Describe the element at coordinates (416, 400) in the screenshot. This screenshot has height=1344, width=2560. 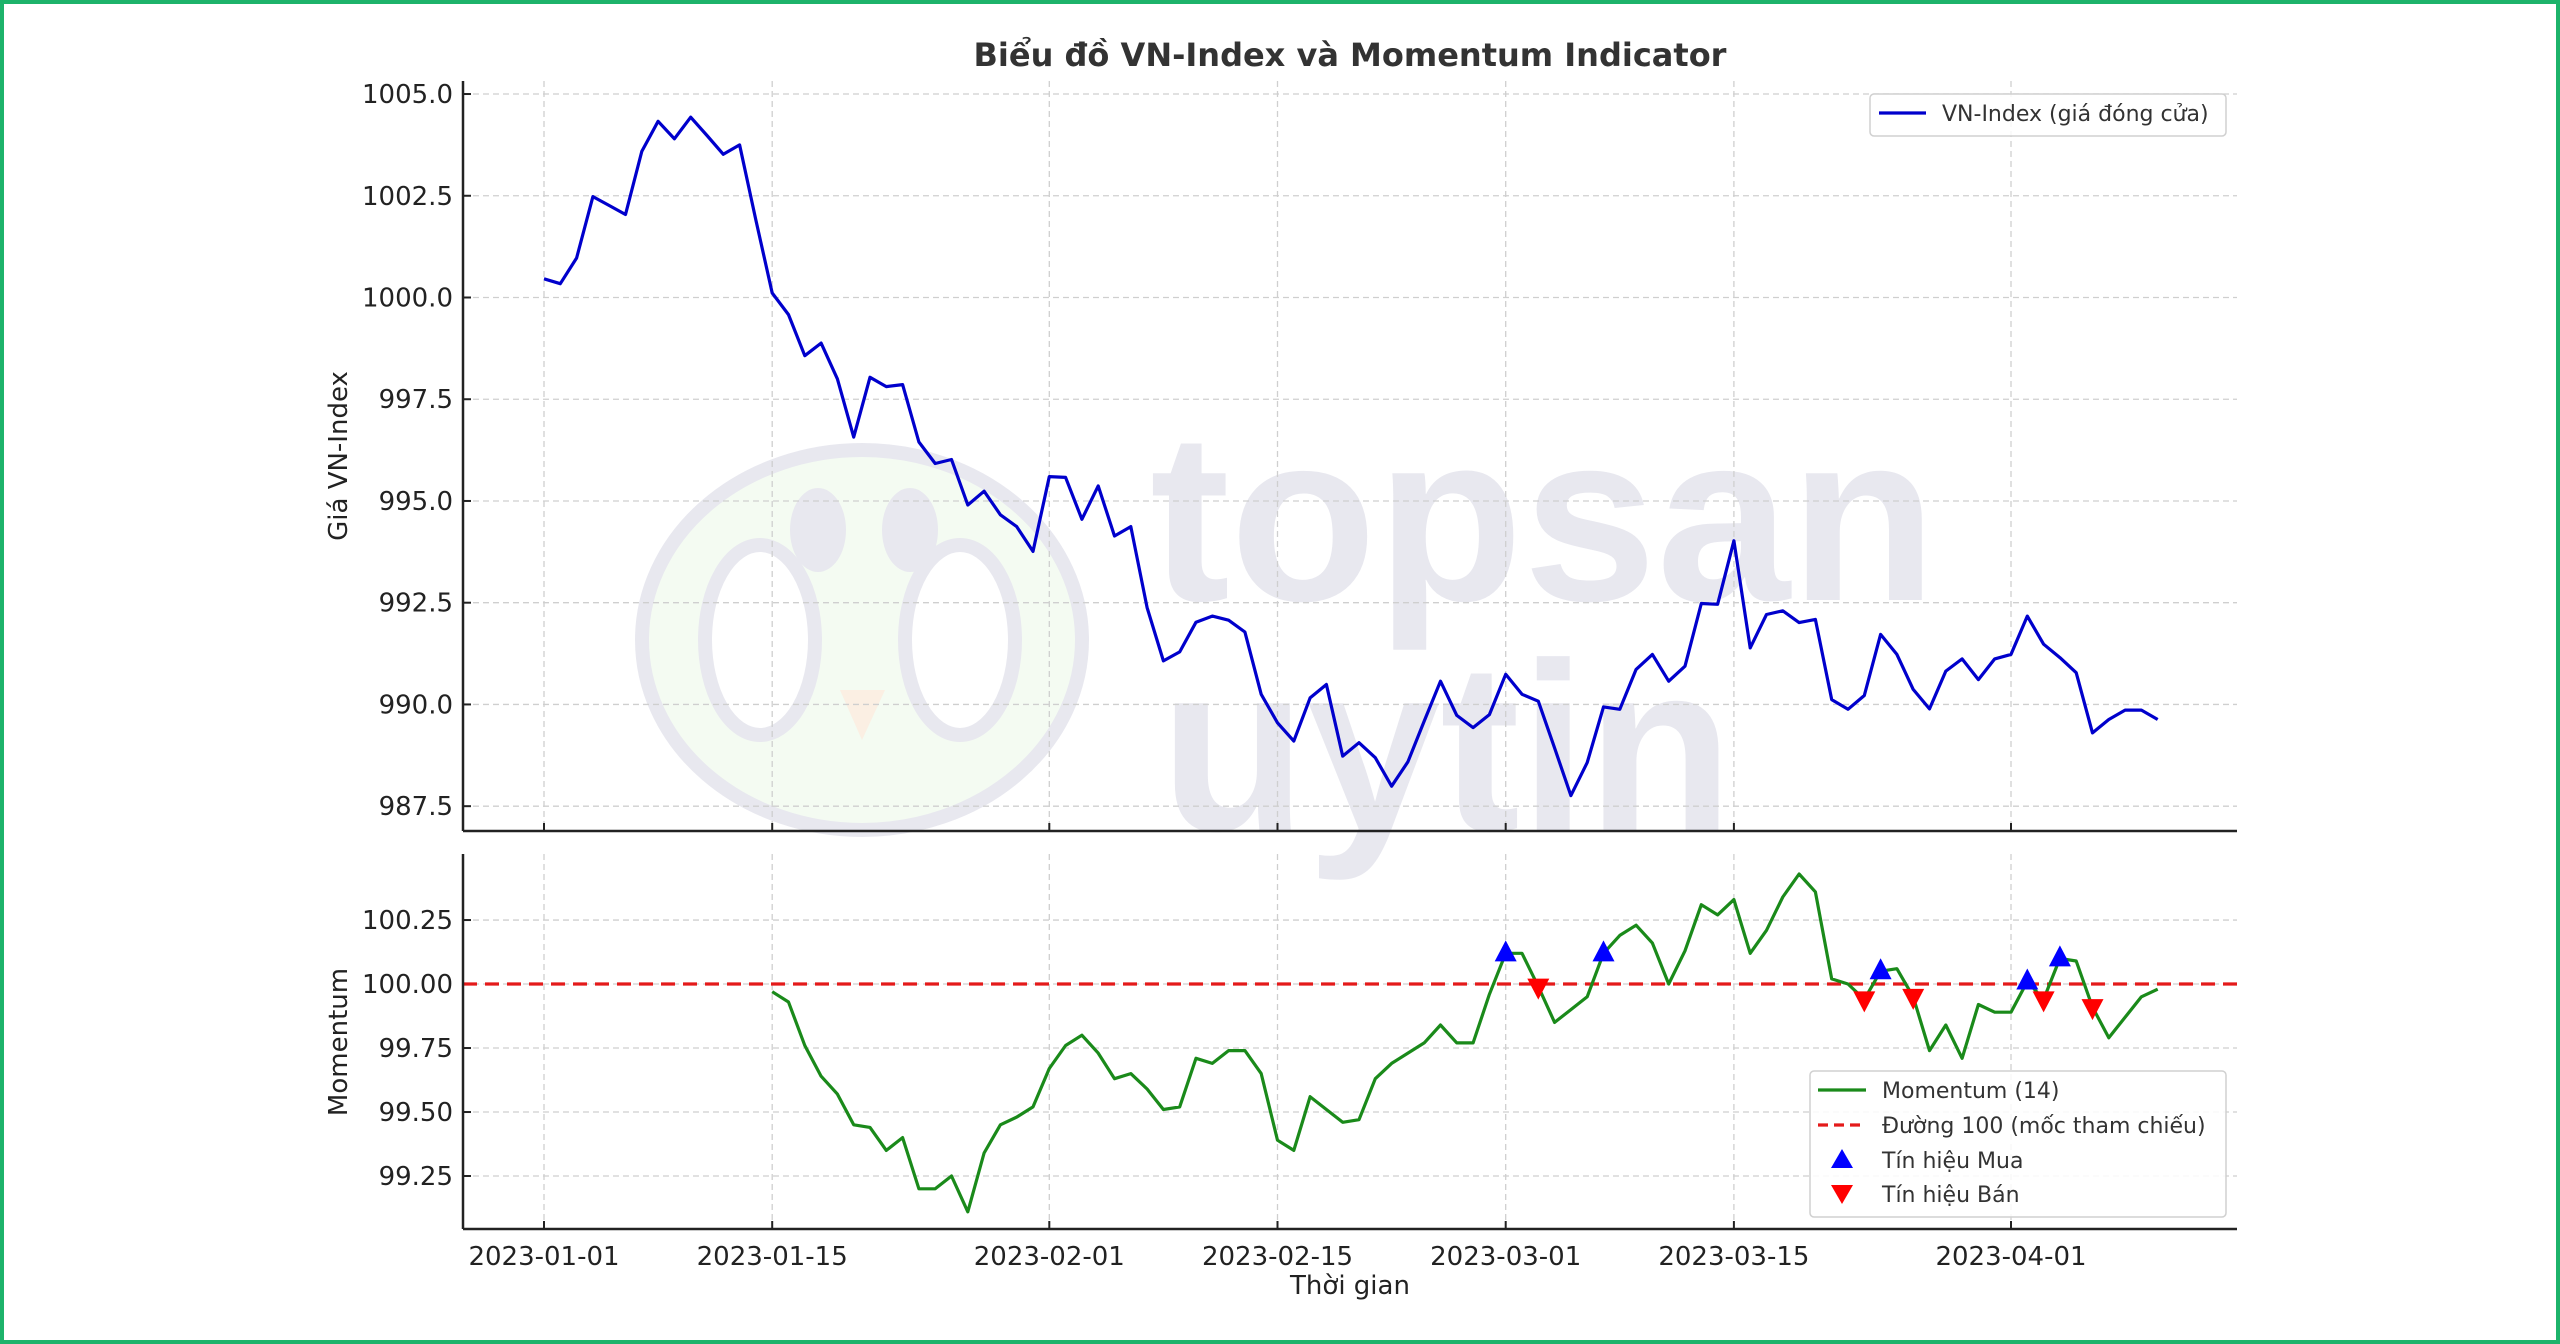
I see `top-y-tick-label: 997.5` at that location.